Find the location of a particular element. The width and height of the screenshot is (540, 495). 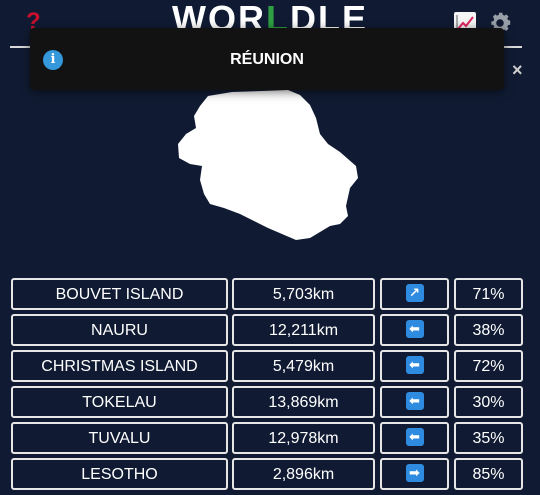

guess-country: CHRISTMAS ISLAND is located at coordinates (119, 366).